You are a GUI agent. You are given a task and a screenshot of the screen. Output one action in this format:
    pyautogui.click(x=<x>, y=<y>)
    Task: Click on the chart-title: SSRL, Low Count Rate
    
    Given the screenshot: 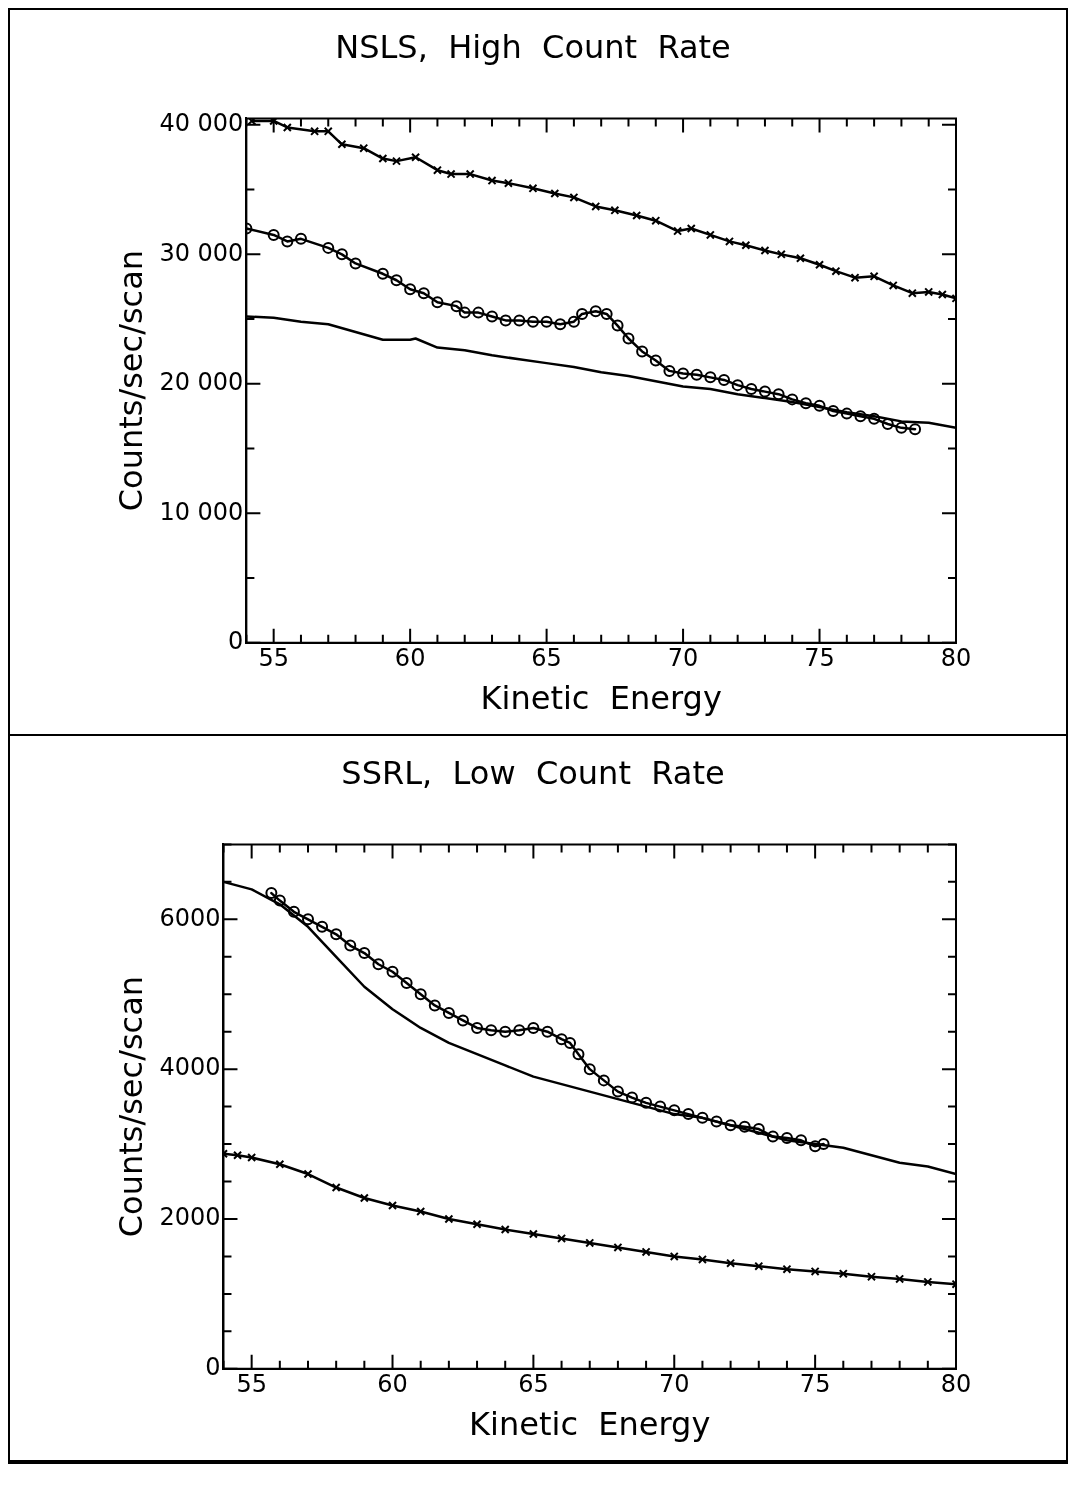 What is the action you would take?
    pyautogui.click(x=533, y=772)
    